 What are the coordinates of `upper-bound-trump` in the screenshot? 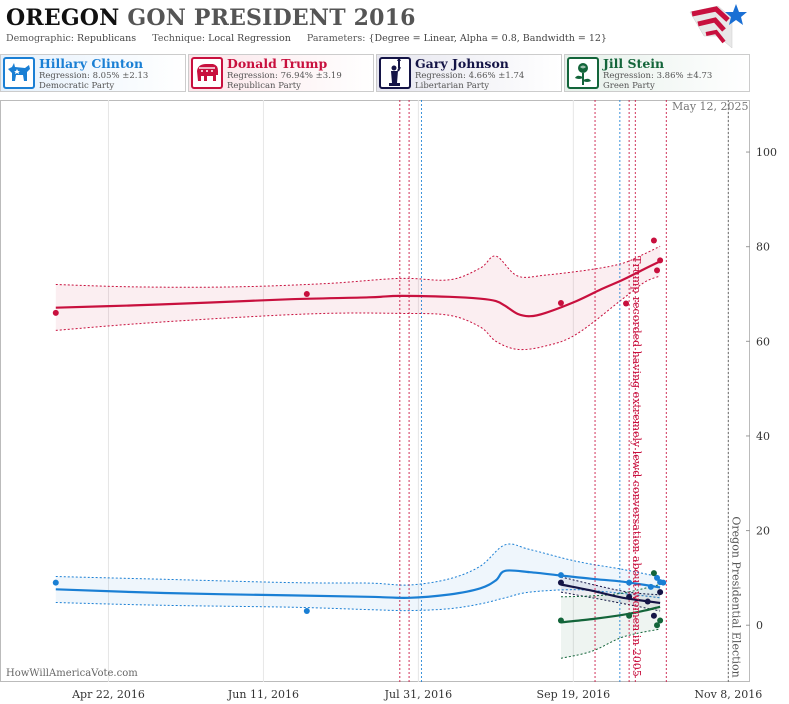 It's located at (358, 266).